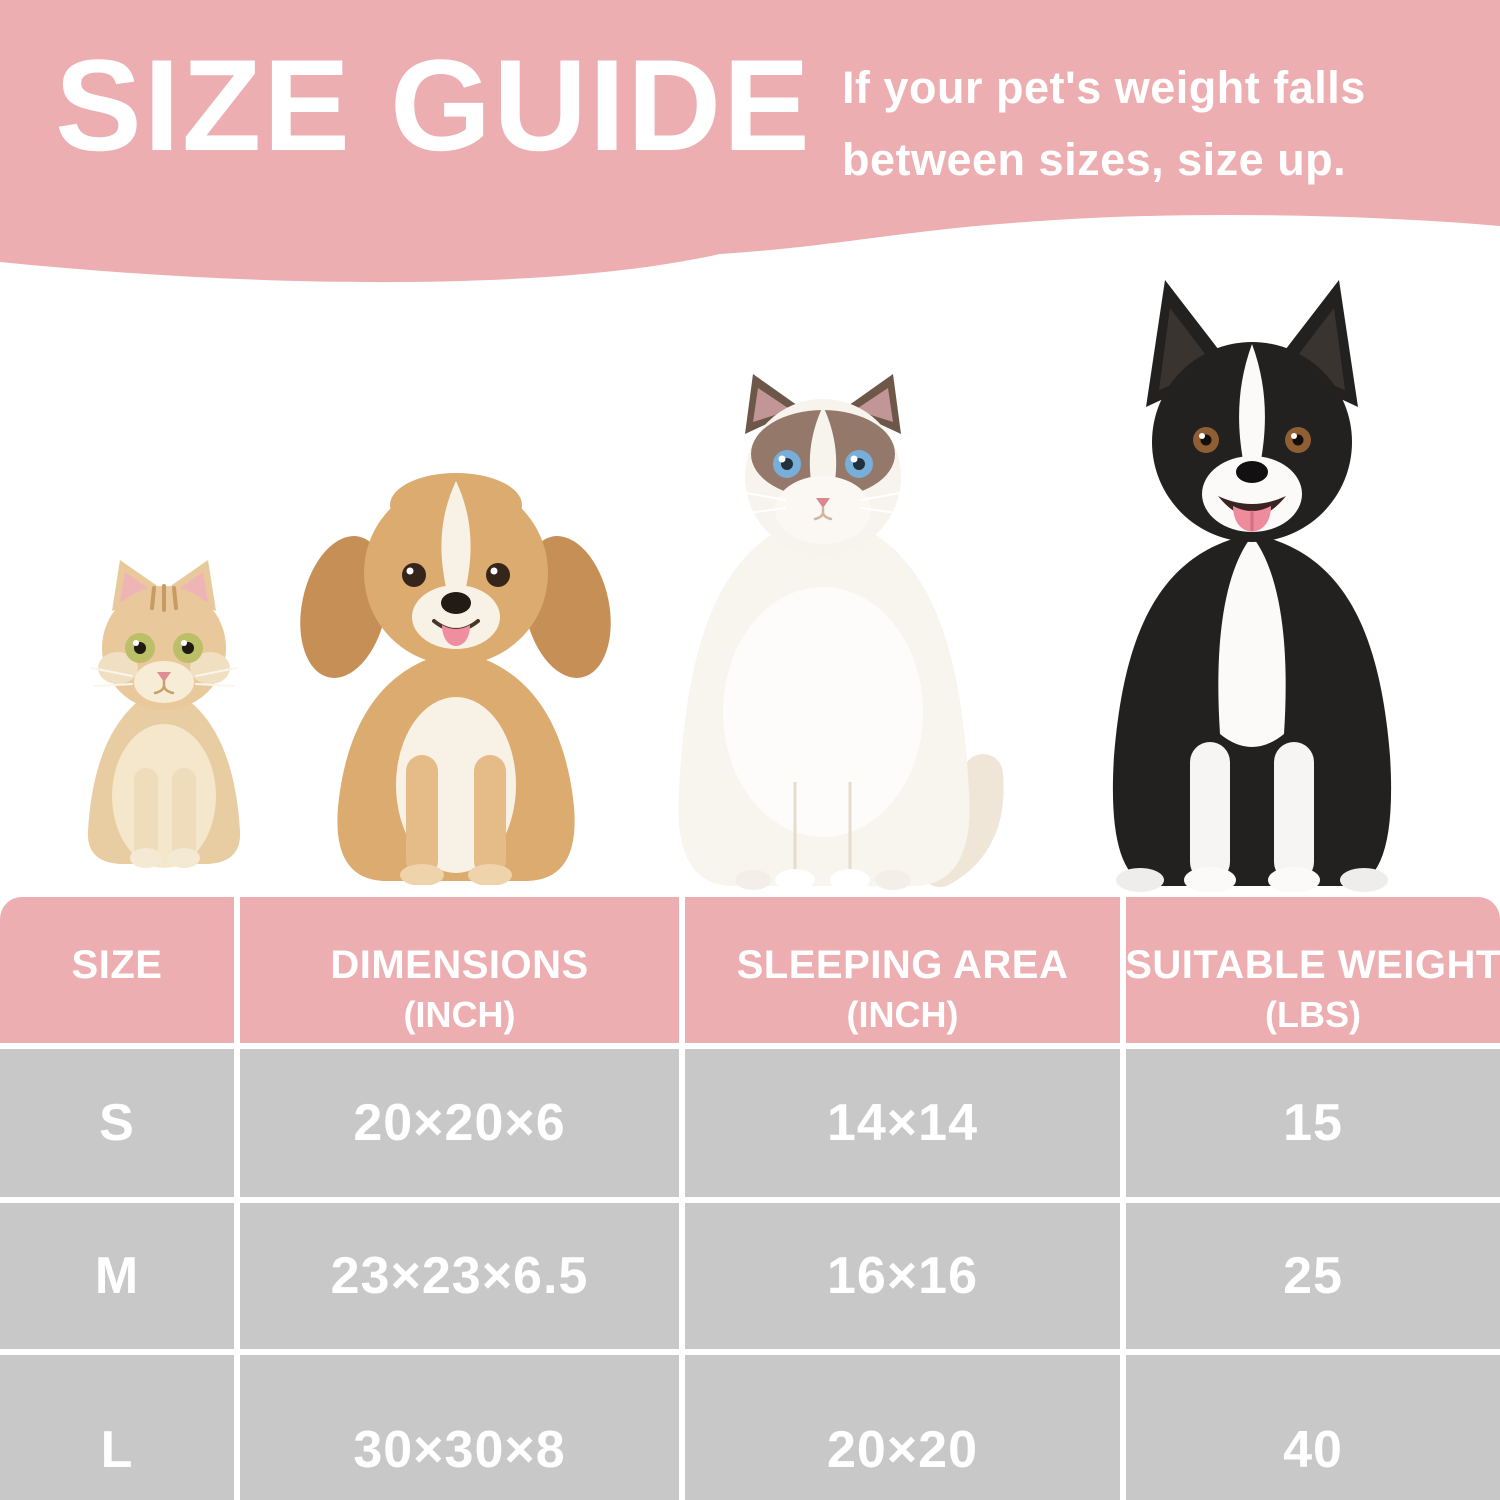  Describe the element at coordinates (1313, 1427) in the screenshot. I see `row-l-suitable-weight-cell: 40` at that location.